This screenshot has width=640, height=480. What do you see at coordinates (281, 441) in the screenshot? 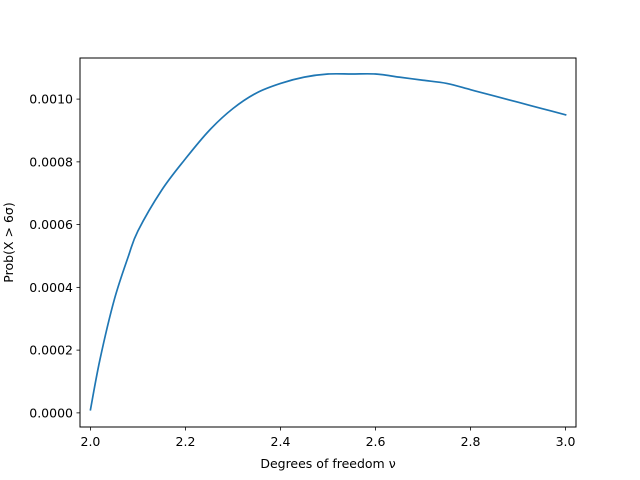
I see `x-tick-label: 2.4` at bounding box center [281, 441].